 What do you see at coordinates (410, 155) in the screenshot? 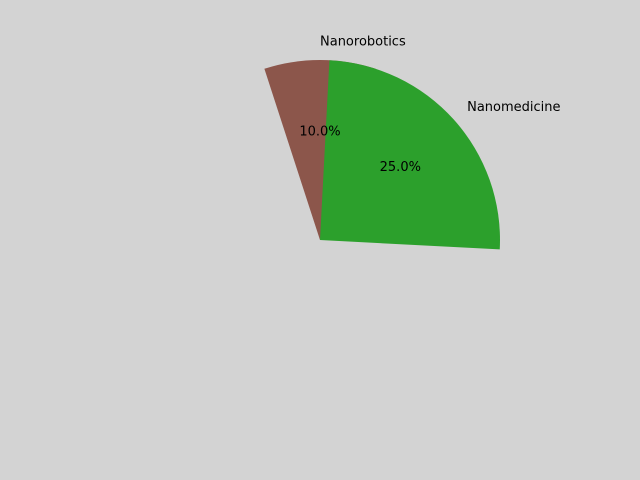
I see `pie-slice-nanomedicine` at bounding box center [410, 155].